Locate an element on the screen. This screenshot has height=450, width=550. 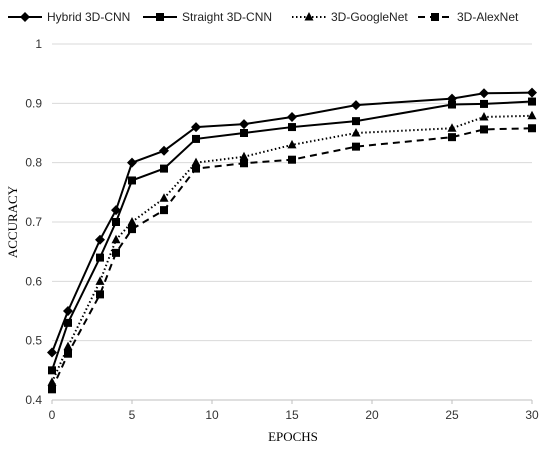
axes is located at coordinates (292, 401).